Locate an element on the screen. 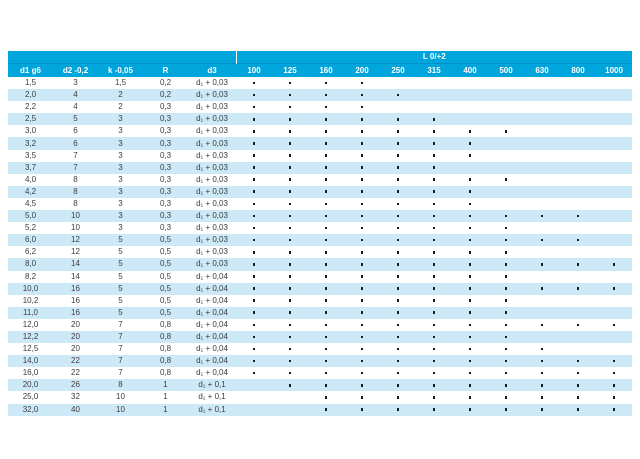 Image resolution: width=640 pixels, height=459 pixels. cell-d2: 8 is located at coordinates (75, 191).